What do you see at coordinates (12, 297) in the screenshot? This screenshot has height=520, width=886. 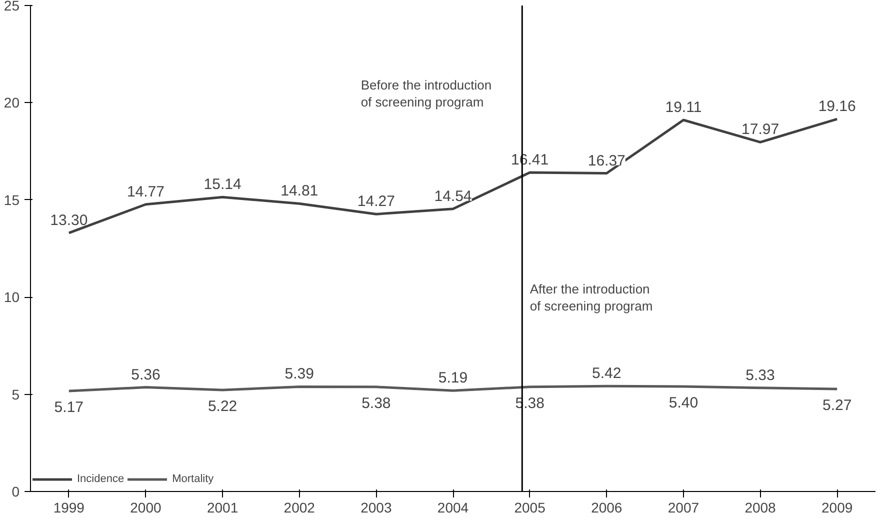 I see `y-tick-label: 10` at bounding box center [12, 297].